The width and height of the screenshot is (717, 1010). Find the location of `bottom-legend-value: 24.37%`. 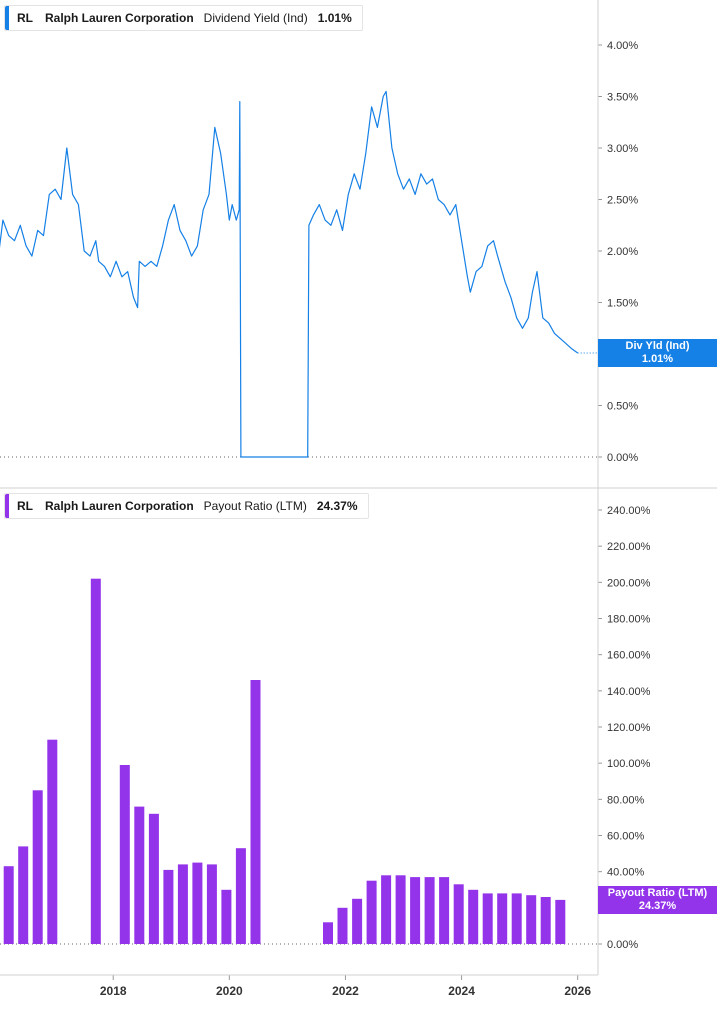

bottom-legend-value: 24.37% is located at coordinates (337, 506).